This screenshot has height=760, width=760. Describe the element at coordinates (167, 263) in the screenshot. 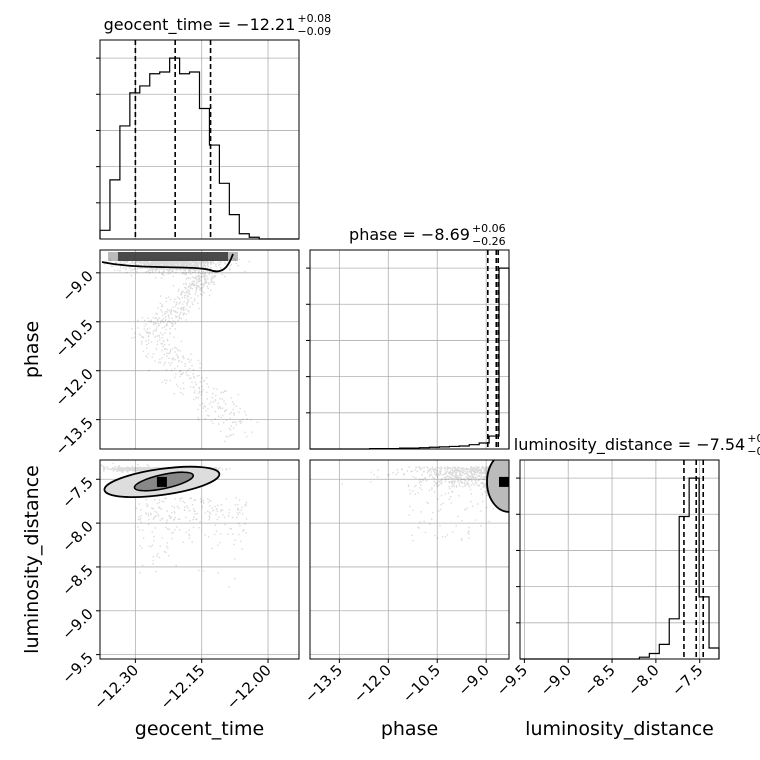

I see `contour-phase_vs_geocent_time` at that location.